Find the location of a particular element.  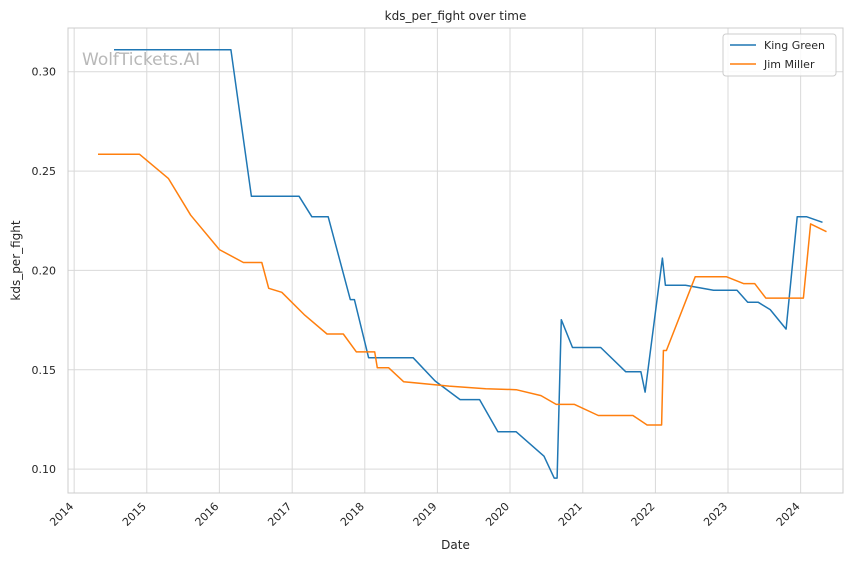

y-tick-label: 0.30 is located at coordinates (44, 72).